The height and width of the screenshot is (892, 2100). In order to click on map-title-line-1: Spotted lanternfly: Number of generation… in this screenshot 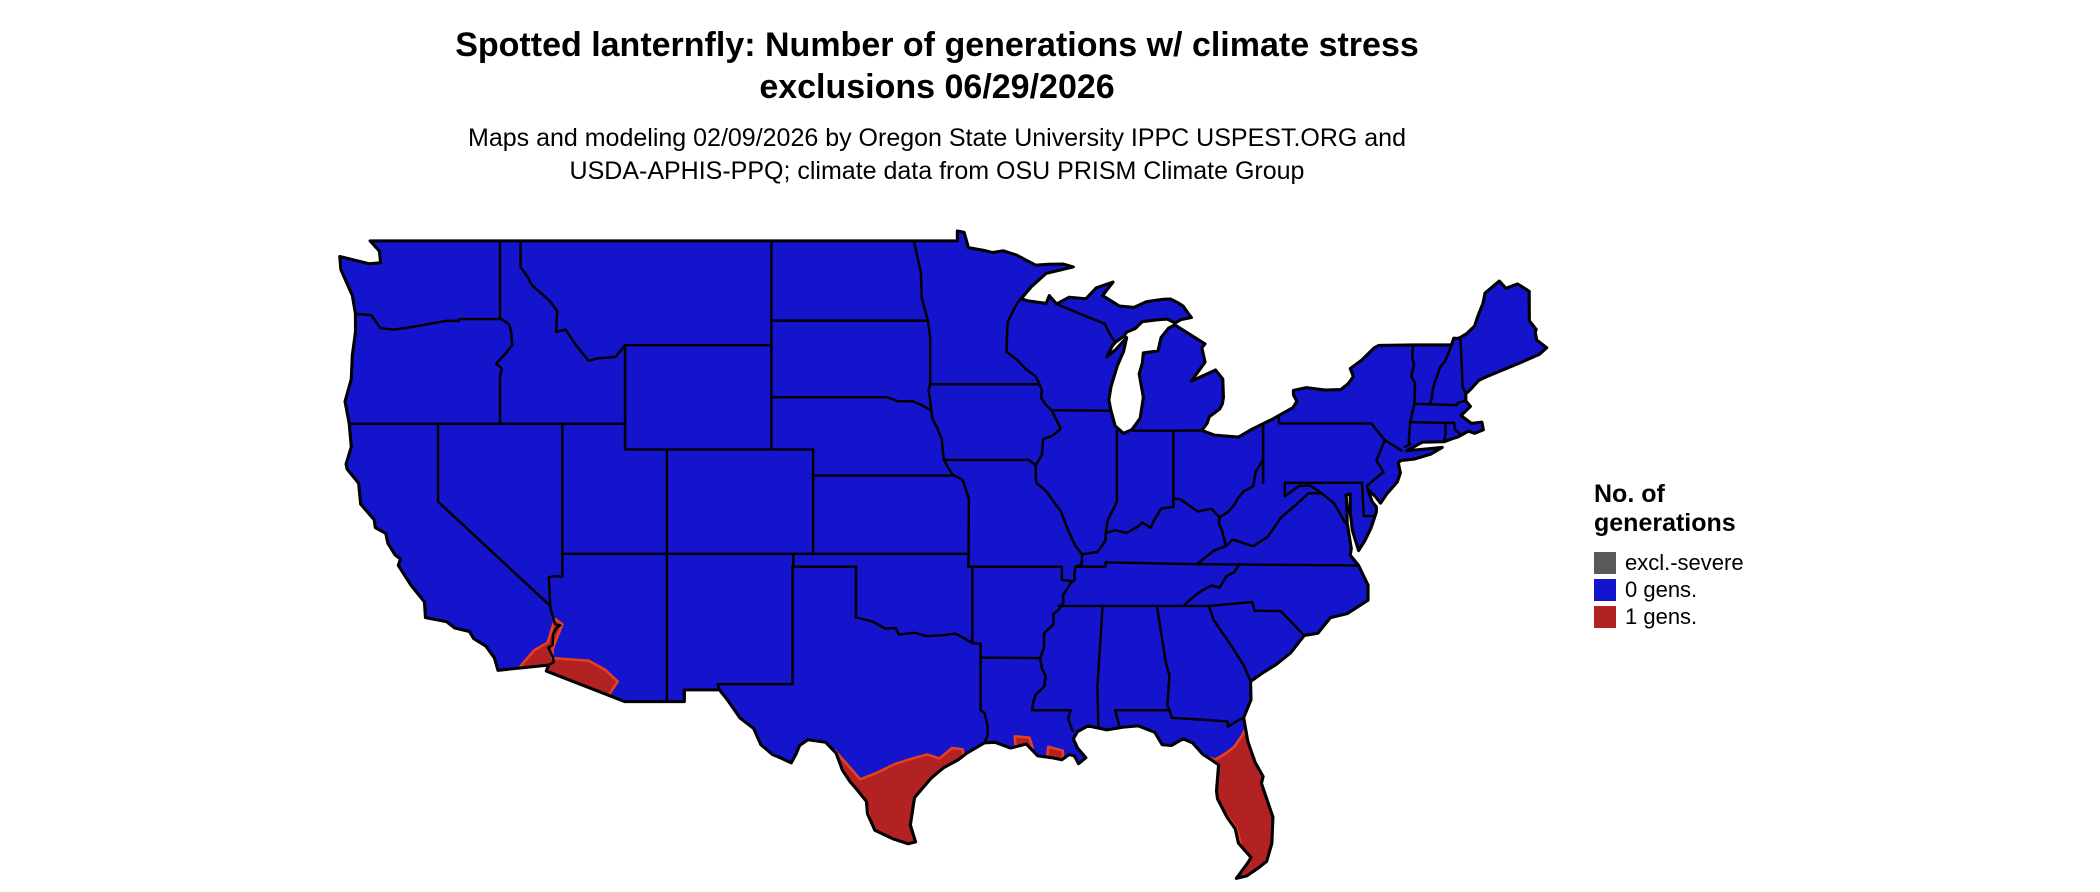, I will do `click(937, 45)`.